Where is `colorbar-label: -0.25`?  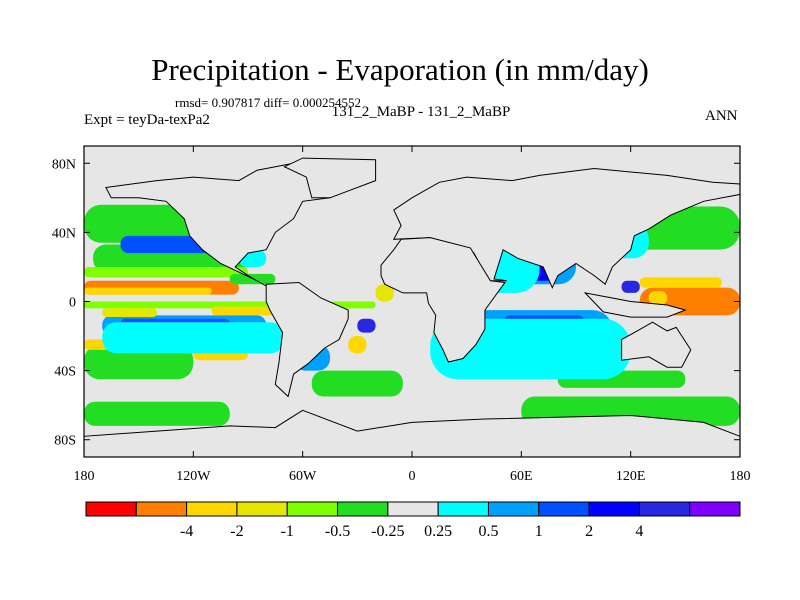 colorbar-label: -0.25 is located at coordinates (387, 531).